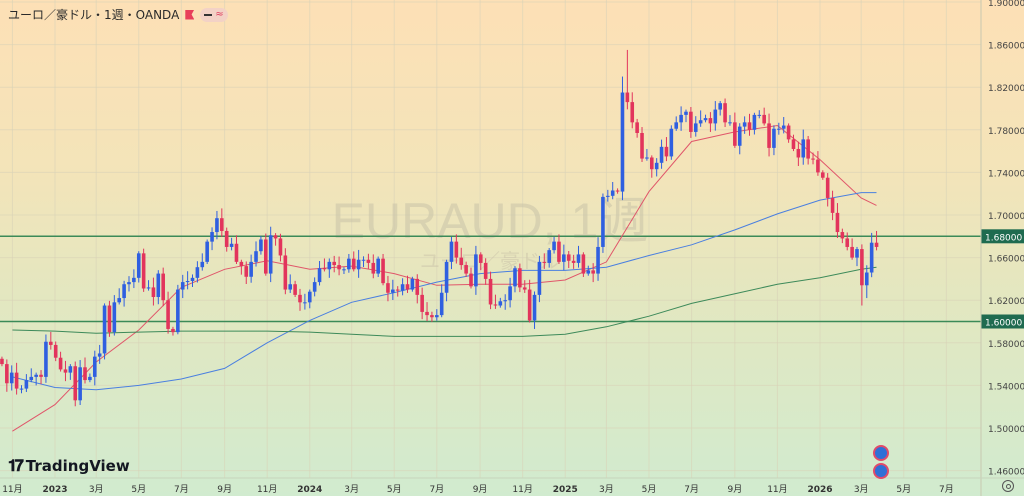 Image resolution: width=1024 pixels, height=496 pixels. Describe the element at coordinates (190, 14) in the screenshot. I see `flag-icon` at that location.